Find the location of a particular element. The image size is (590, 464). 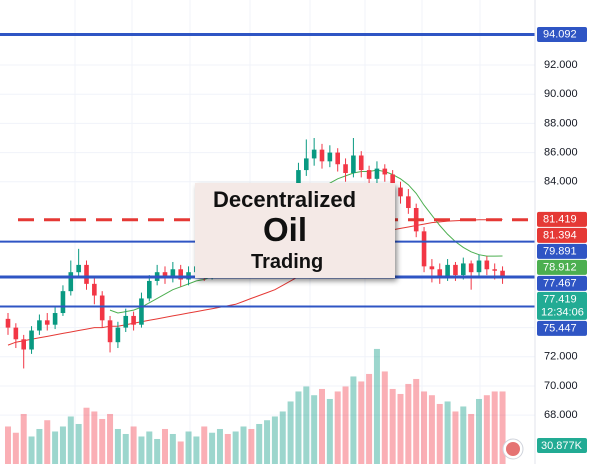

y-tick-label: 86.000 is located at coordinates (561, 152).